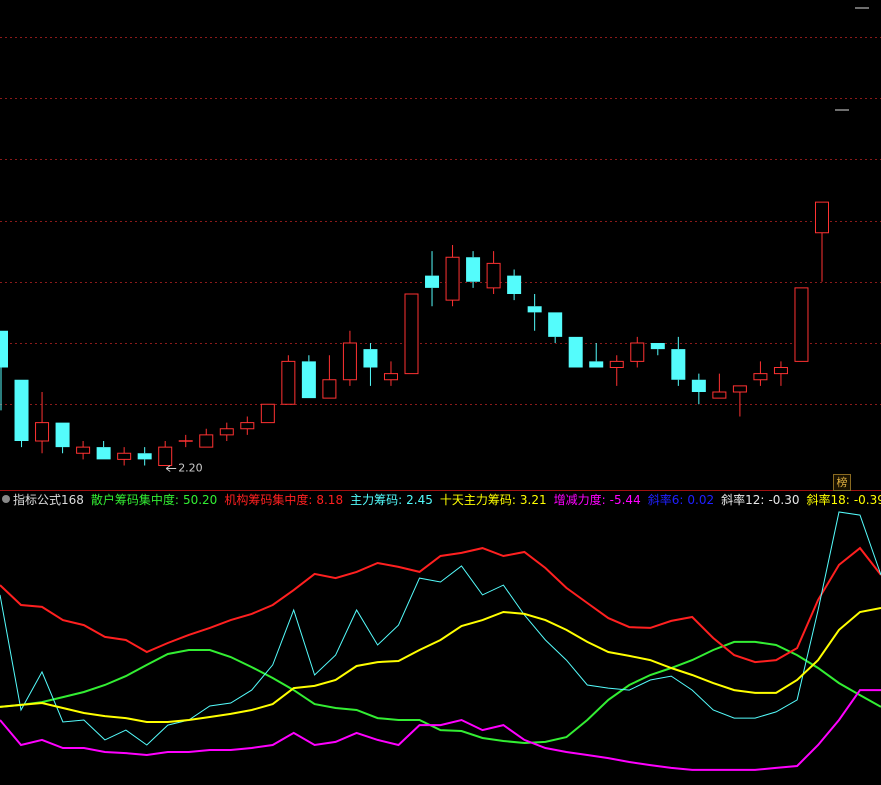  I want to click on legend-entry: 增减力度: -5.44, so click(597, 499).